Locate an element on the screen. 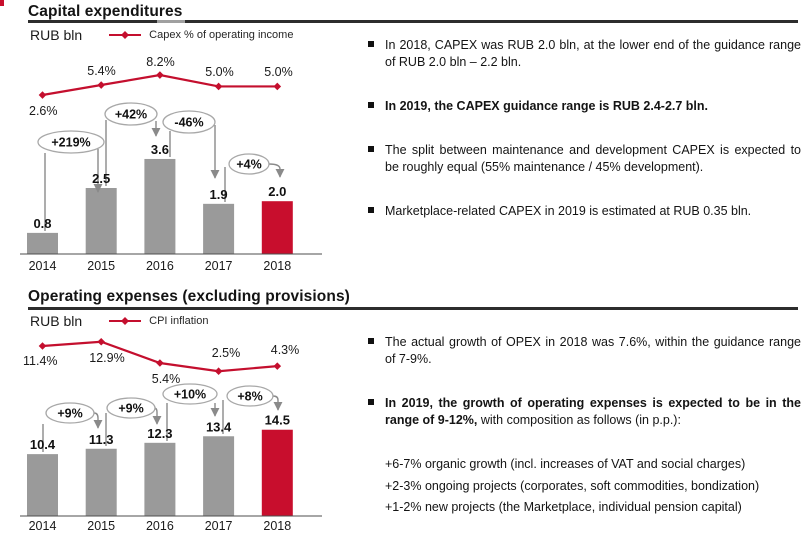  capex-bar-2015 is located at coordinates (101, 221).